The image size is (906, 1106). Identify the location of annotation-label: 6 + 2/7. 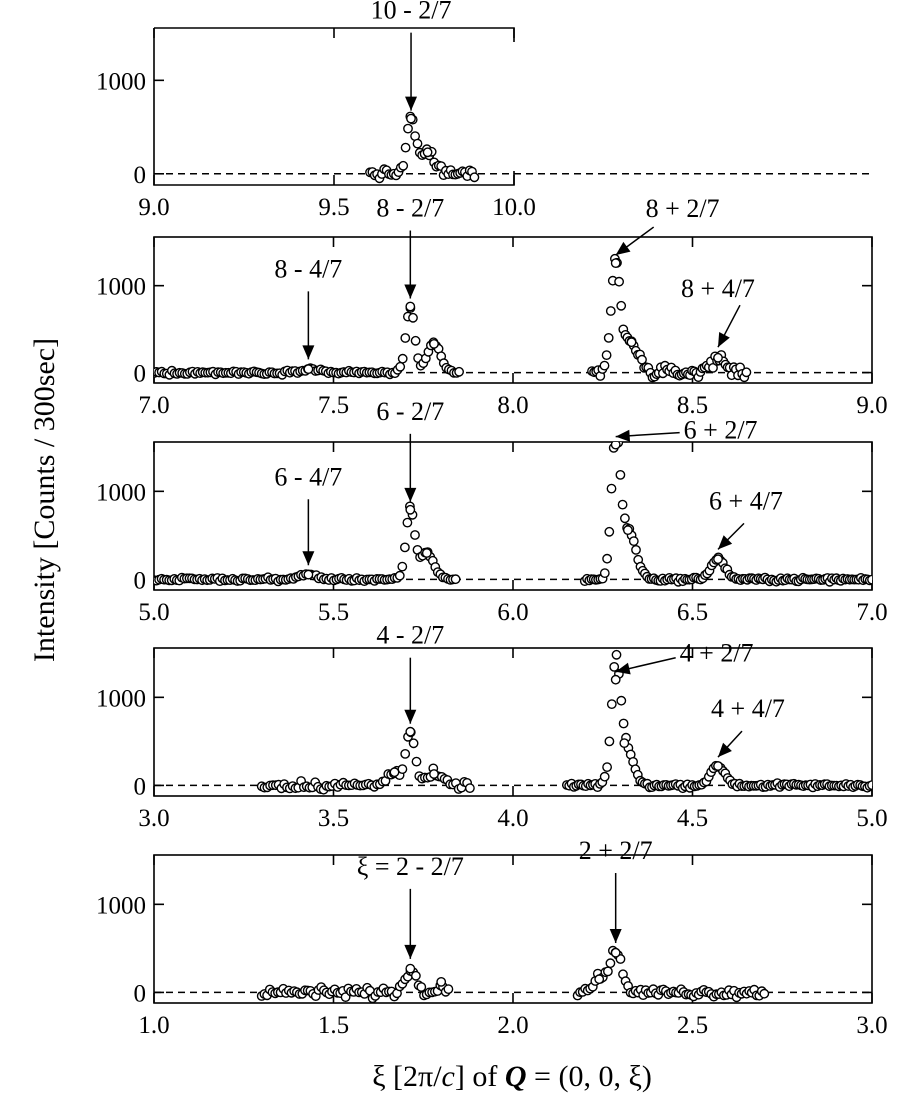
(721, 430).